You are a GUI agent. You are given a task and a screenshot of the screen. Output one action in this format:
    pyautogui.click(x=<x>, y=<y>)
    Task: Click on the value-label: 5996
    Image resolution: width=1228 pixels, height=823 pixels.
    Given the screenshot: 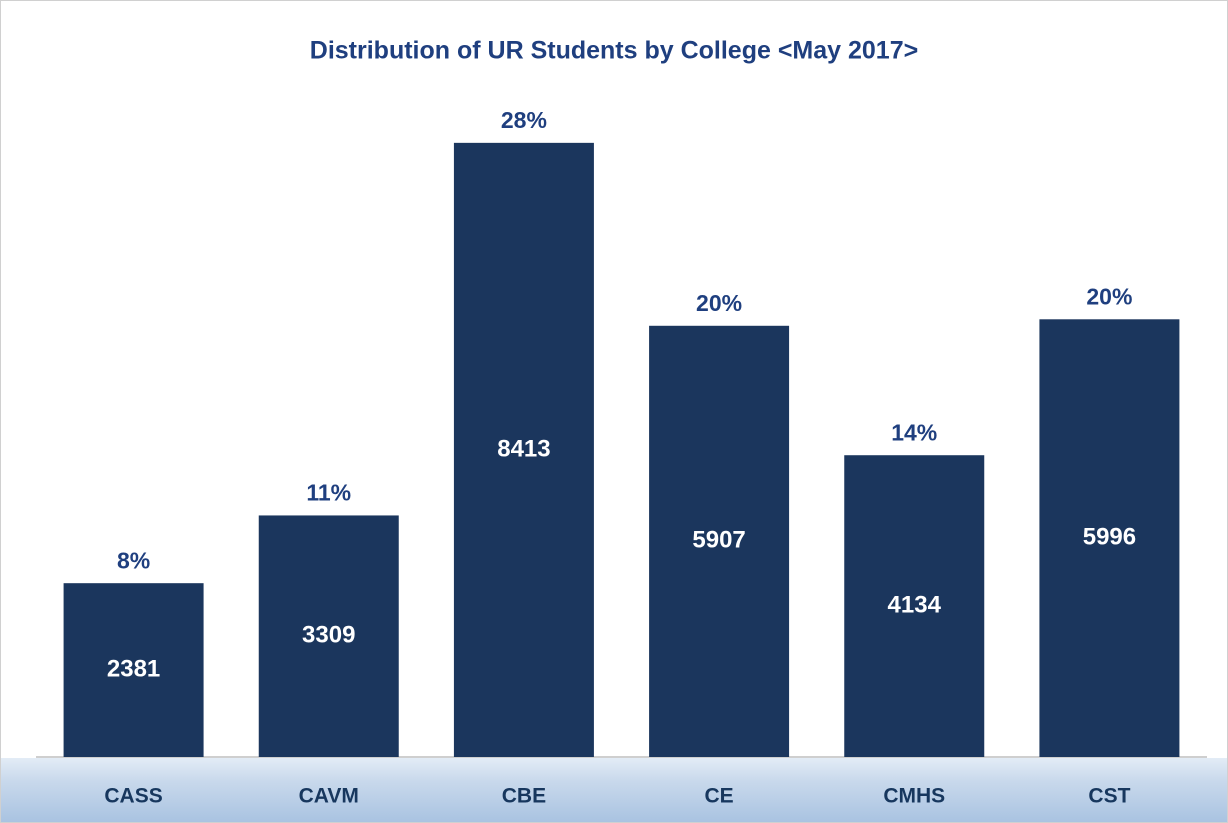 What is the action you would take?
    pyautogui.click(x=1109, y=536)
    